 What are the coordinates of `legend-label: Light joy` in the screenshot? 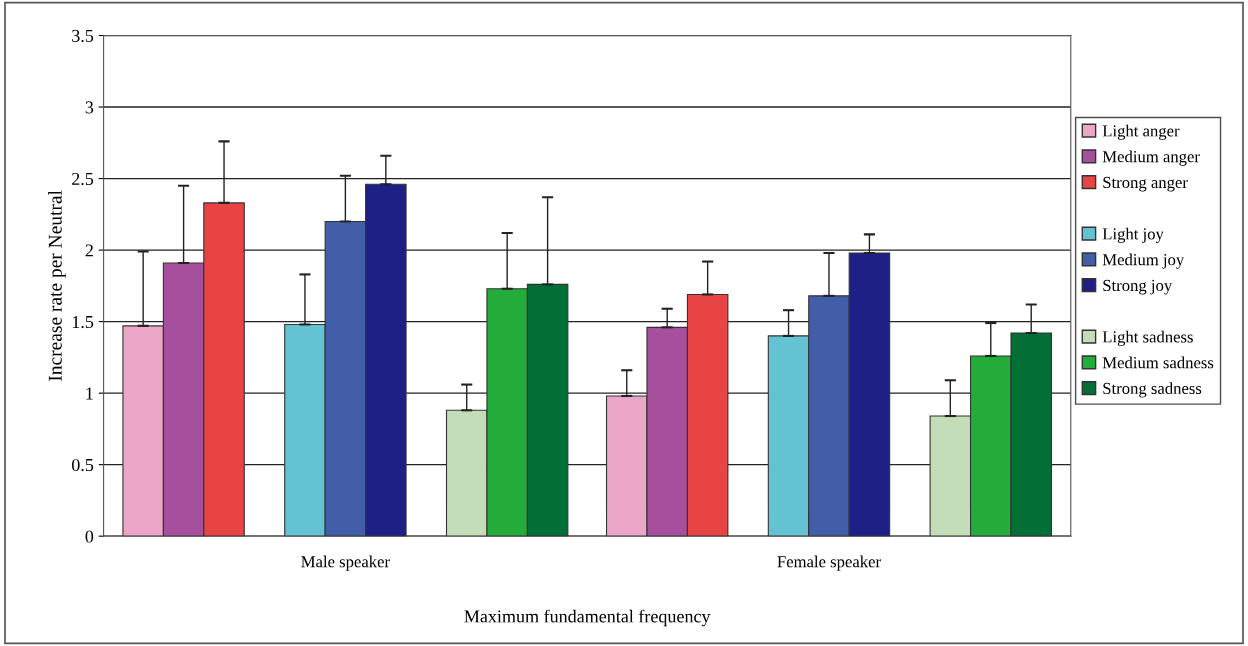 It's located at (1133, 235).